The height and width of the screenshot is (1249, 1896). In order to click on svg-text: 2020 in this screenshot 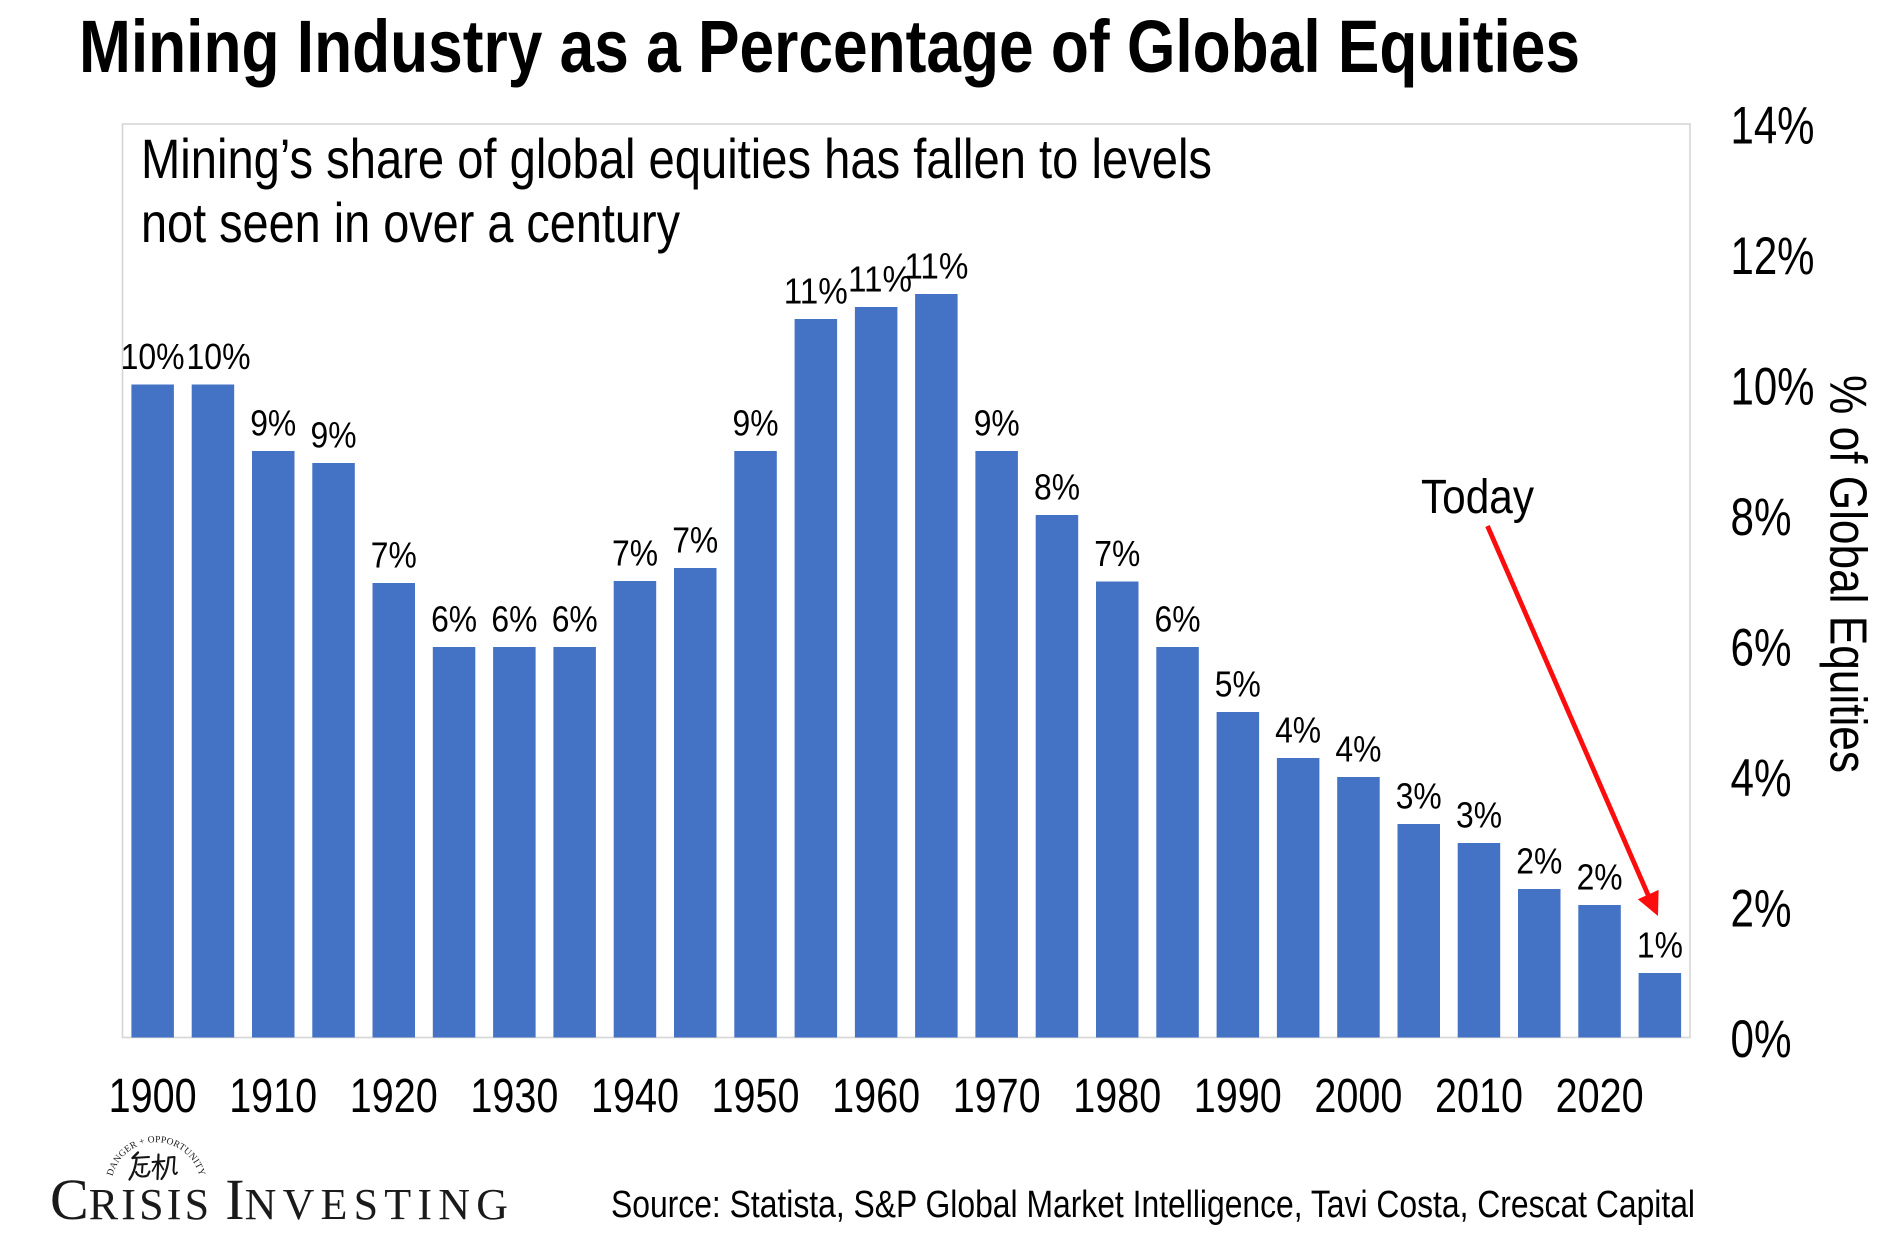, I will do `click(1600, 1096)`.